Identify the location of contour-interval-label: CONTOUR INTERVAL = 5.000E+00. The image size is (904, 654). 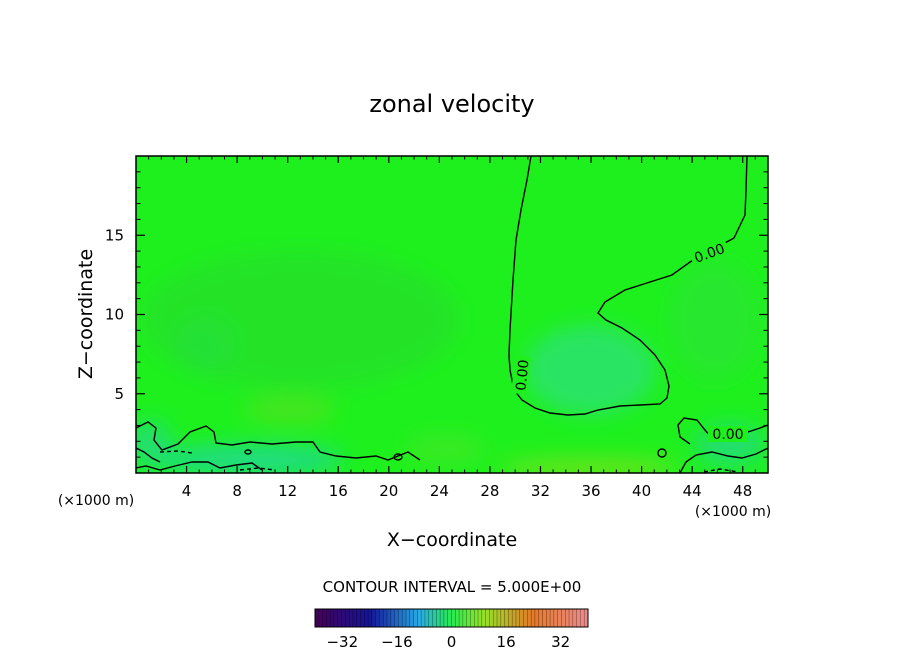
(452, 587).